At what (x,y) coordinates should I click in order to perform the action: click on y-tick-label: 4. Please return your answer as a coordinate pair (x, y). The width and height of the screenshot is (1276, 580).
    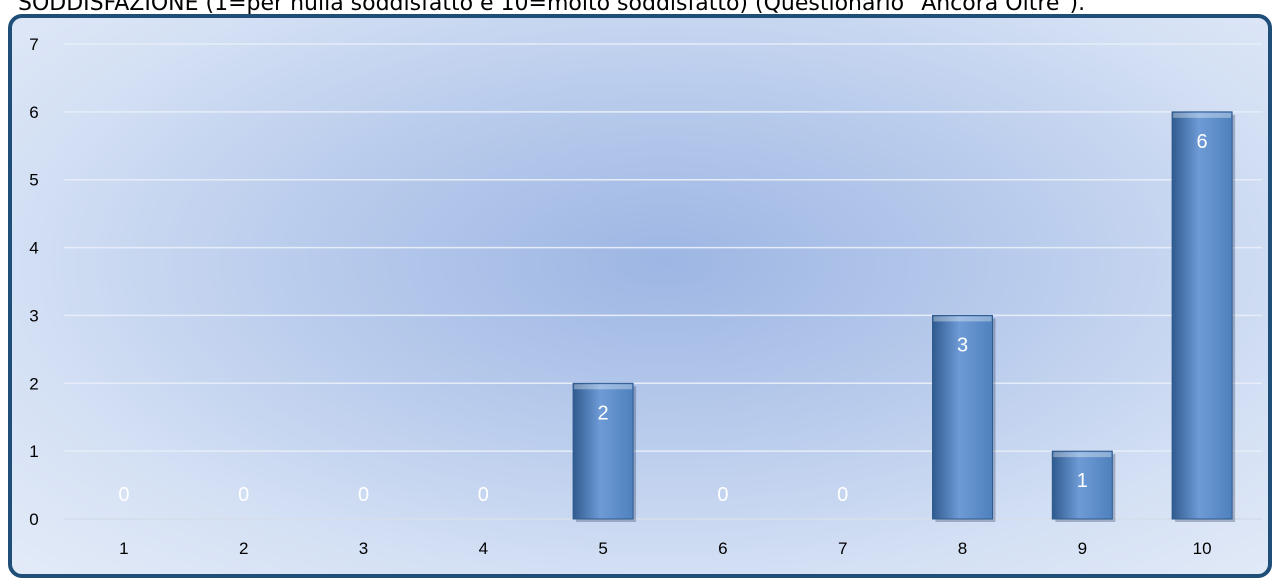
    Looking at the image, I should click on (33, 248).